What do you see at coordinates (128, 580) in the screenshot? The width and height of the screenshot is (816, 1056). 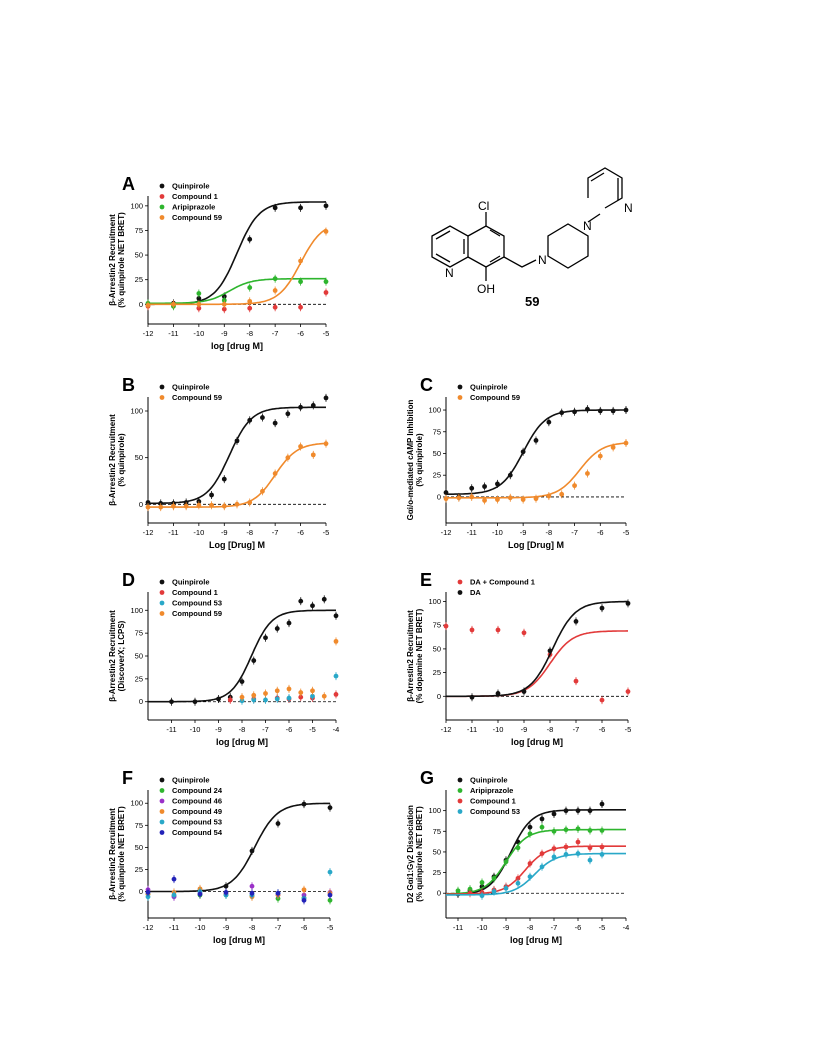 I see `panel-d-title: D` at bounding box center [128, 580].